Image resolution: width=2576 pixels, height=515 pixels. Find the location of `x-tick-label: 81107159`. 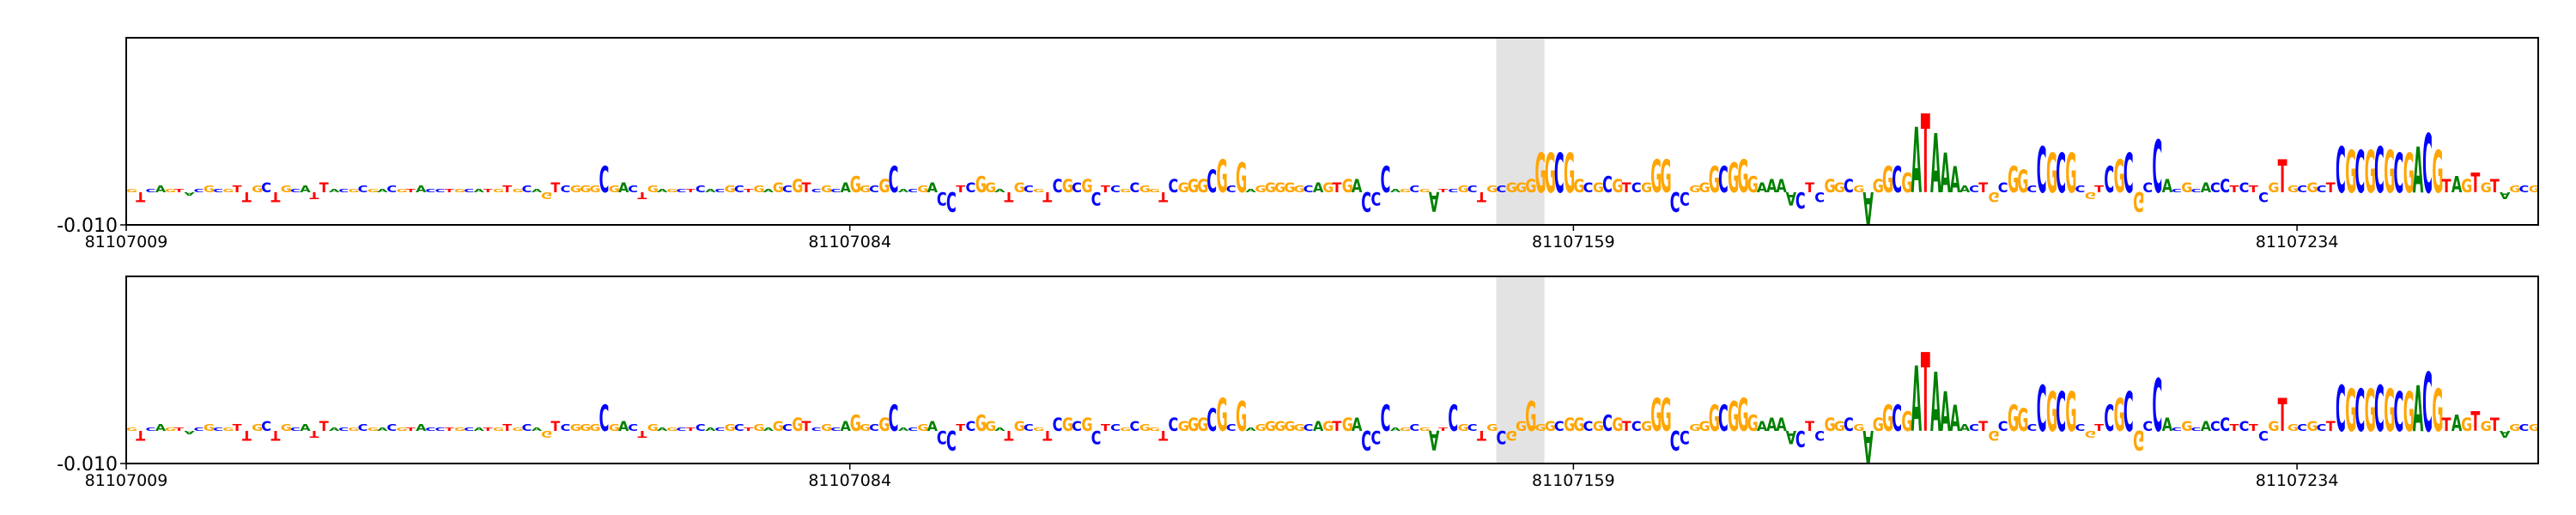

x-tick-label: 81107159 is located at coordinates (1573, 480).